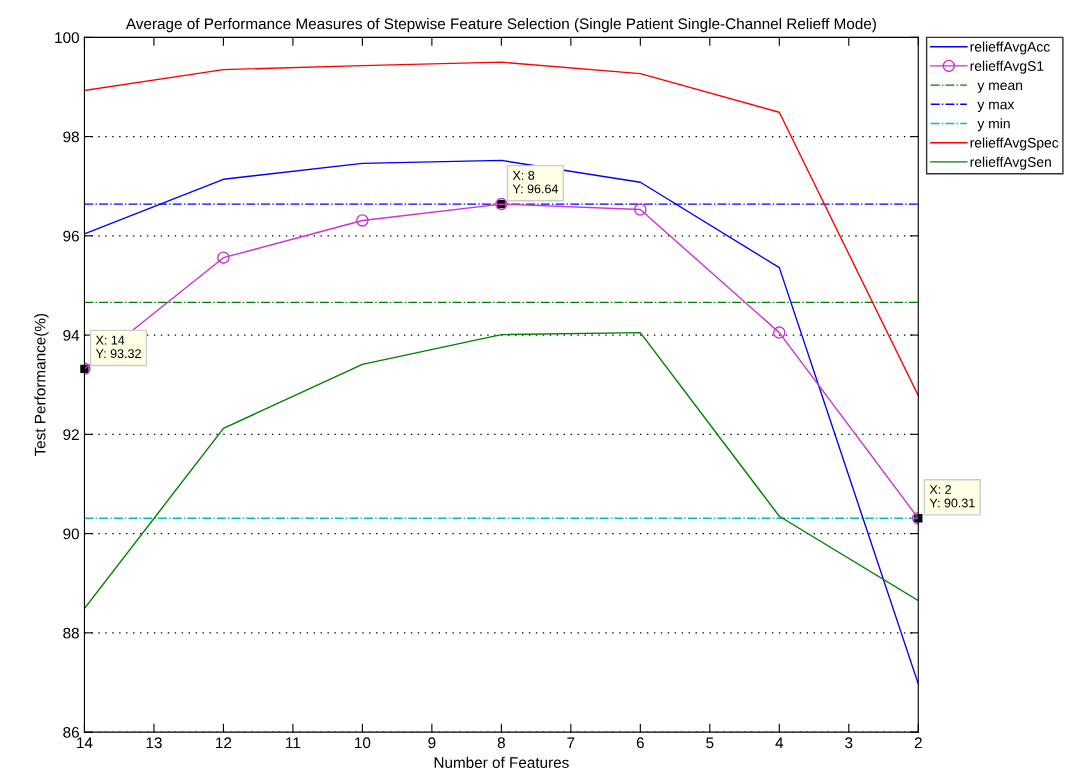 This screenshot has height=778, width=1069. Describe the element at coordinates (71, 534) in the screenshot. I see `y-tick-label: 90` at that location.